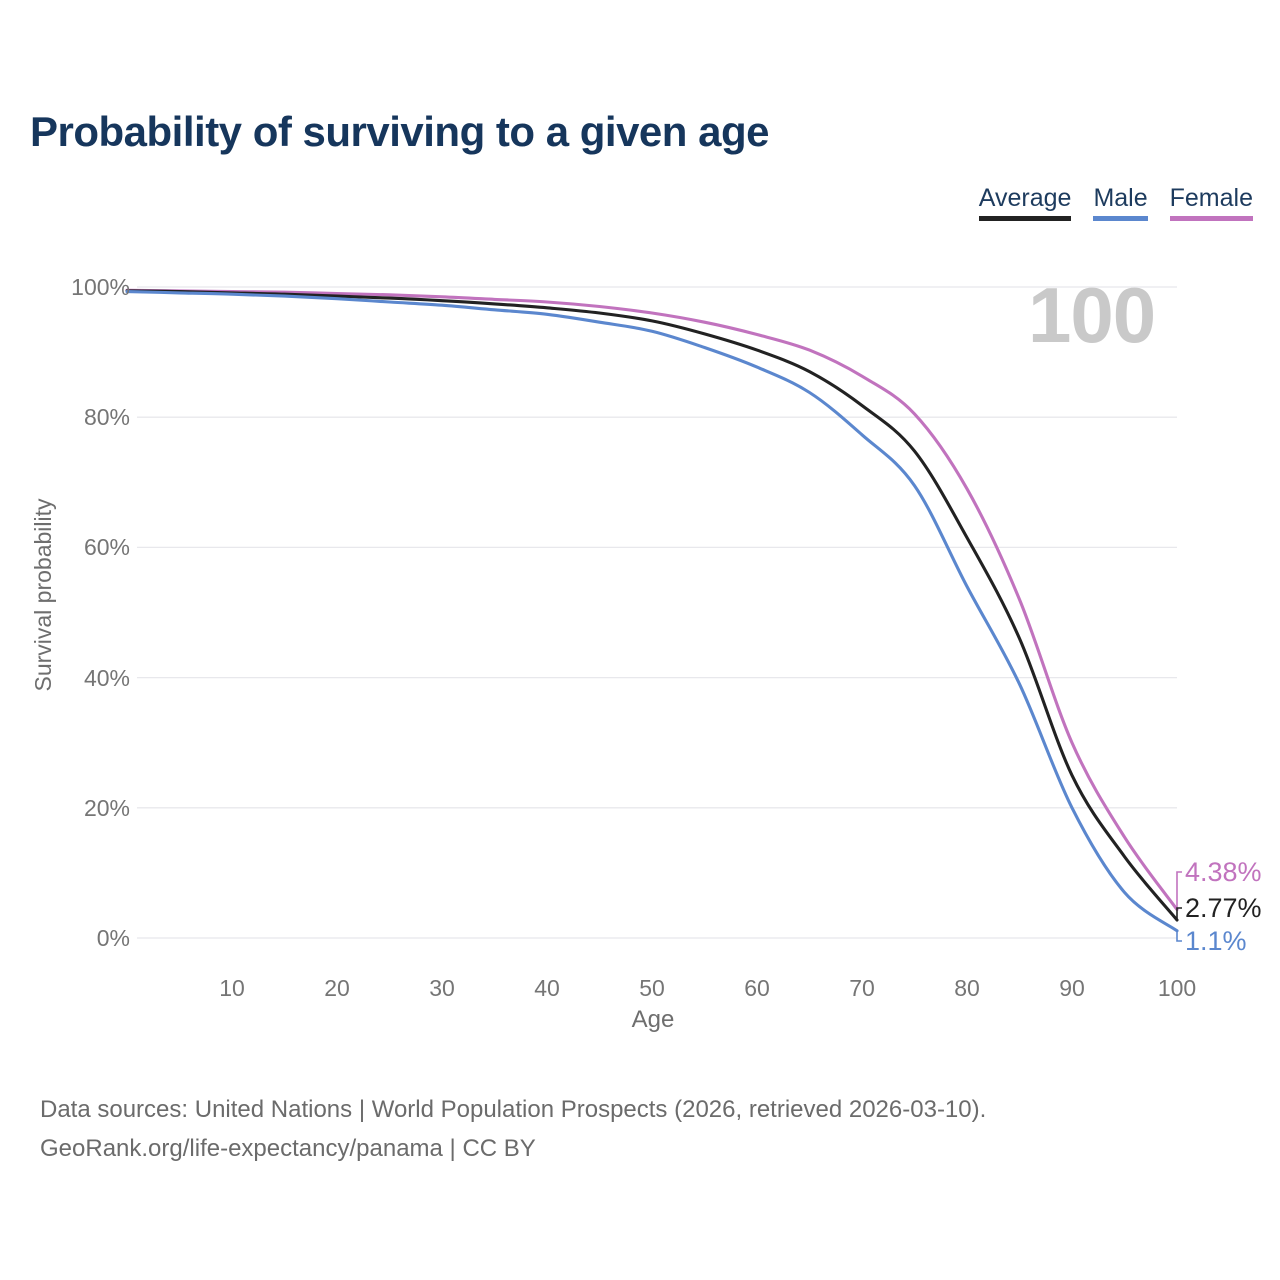 This screenshot has height=1280, width=1280. Describe the element at coordinates (1223, 872) in the screenshot. I see `end-value-label-female: 4.38%` at that location.